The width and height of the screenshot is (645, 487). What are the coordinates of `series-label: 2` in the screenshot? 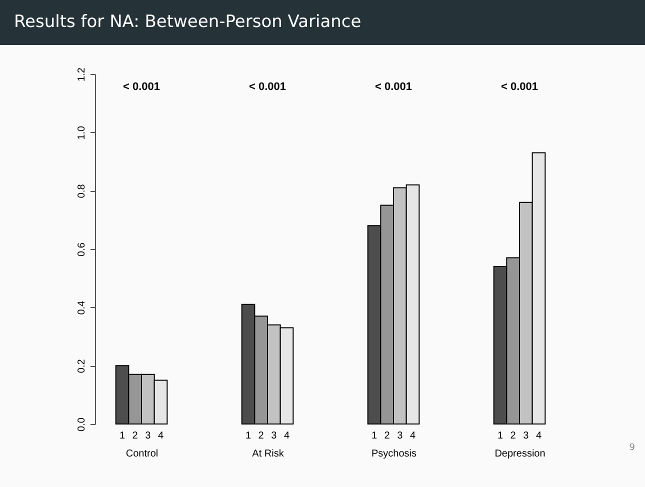 It's located at (135, 436).